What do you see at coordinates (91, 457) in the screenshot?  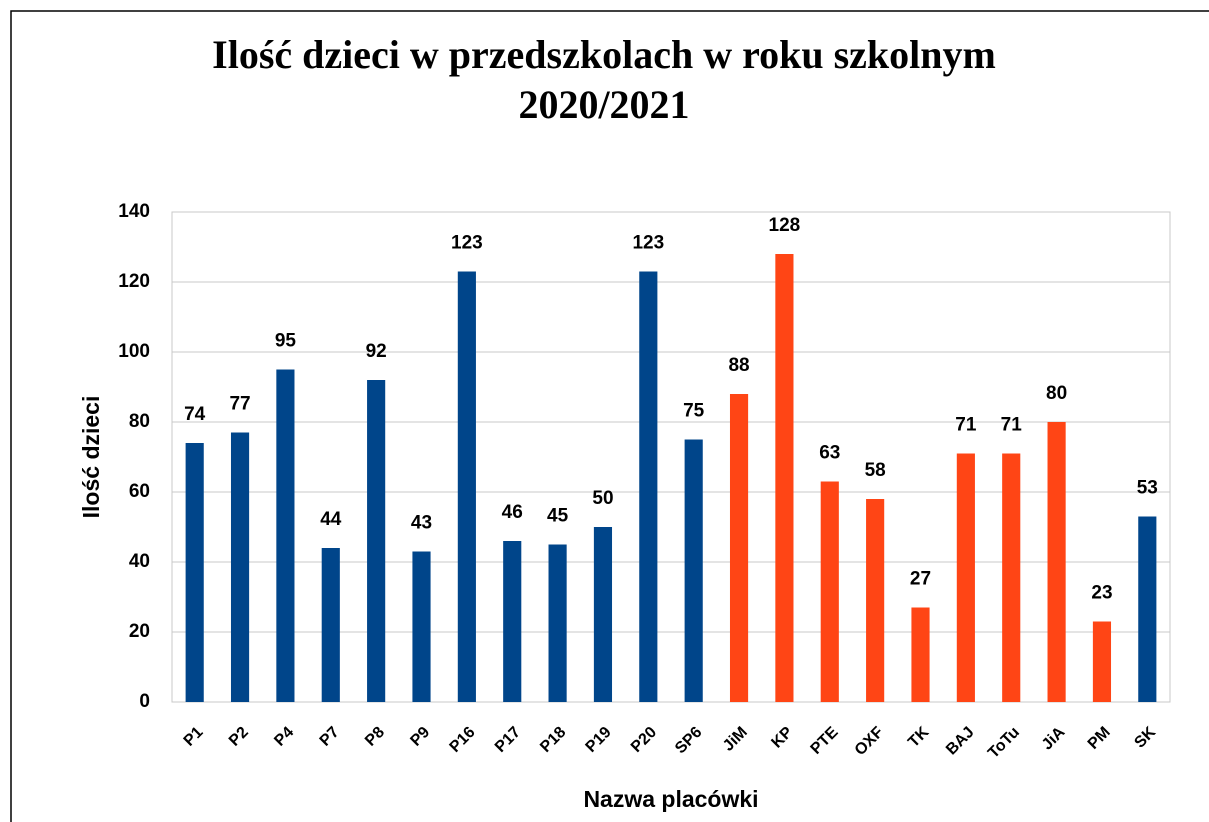 I see `y-axis-label: Ilość dzieci` at bounding box center [91, 457].